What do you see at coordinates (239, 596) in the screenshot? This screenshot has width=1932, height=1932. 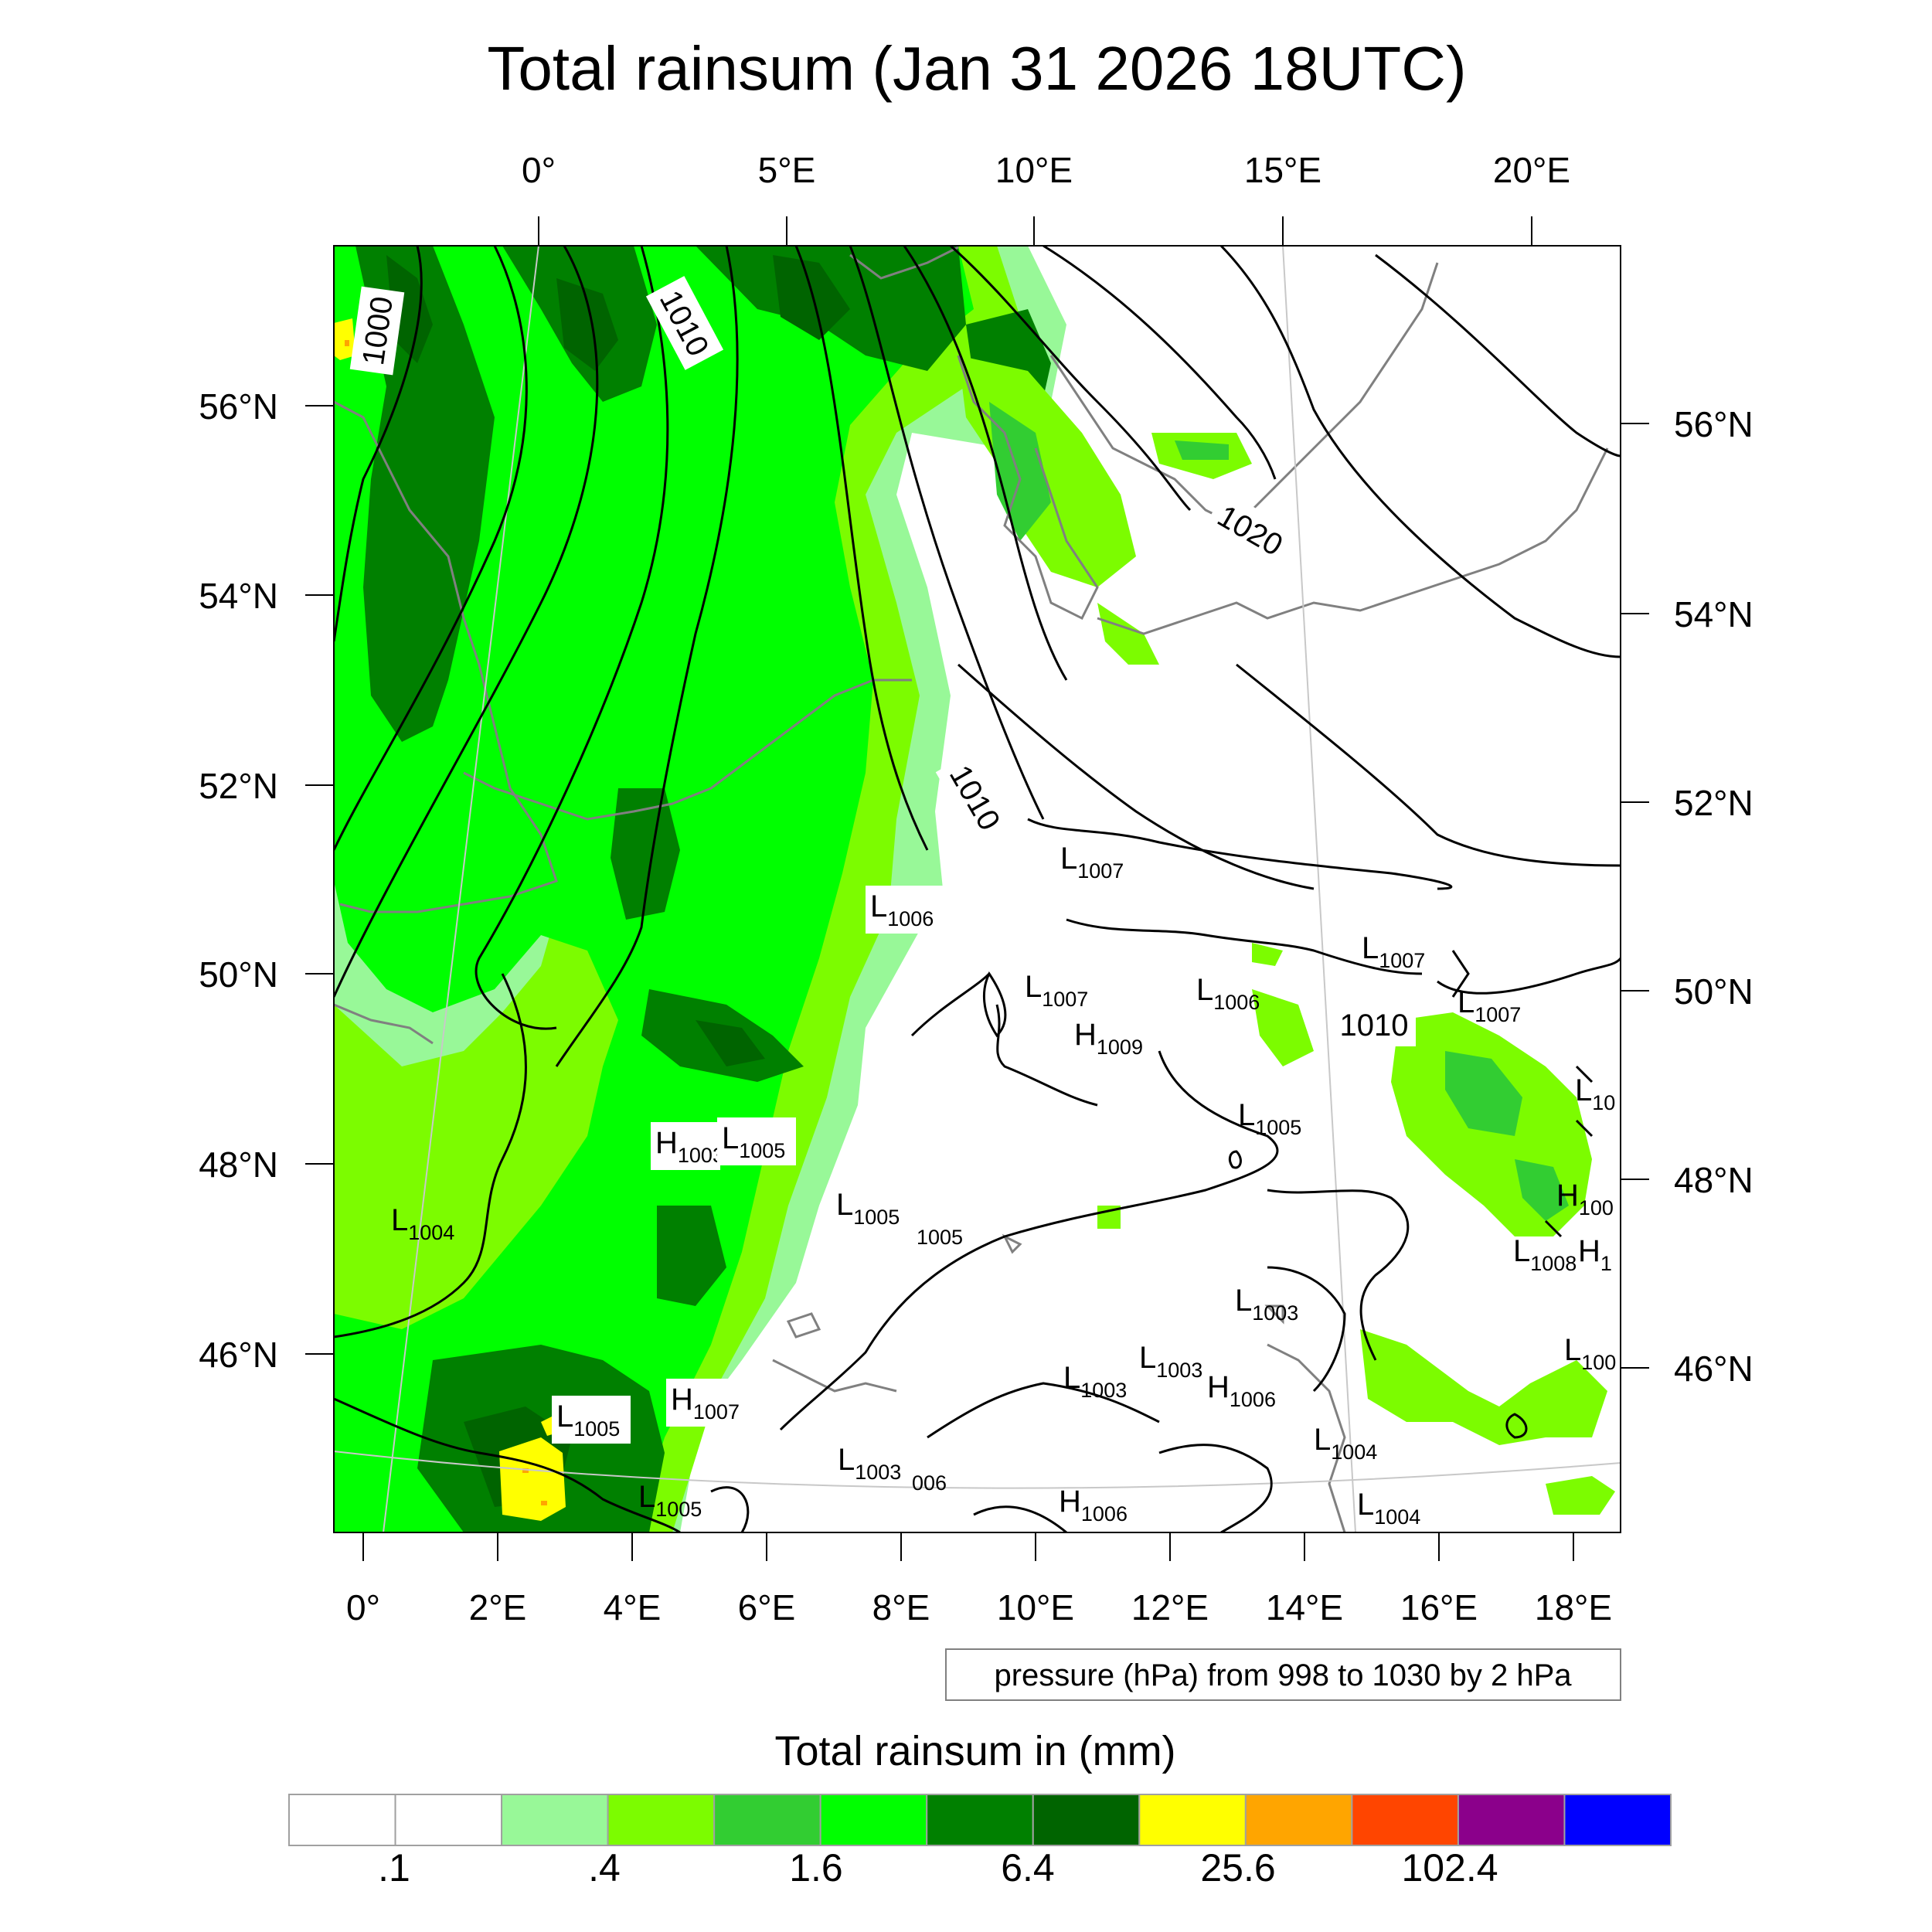 I see `left-lat-label: 54°N` at bounding box center [239, 596].